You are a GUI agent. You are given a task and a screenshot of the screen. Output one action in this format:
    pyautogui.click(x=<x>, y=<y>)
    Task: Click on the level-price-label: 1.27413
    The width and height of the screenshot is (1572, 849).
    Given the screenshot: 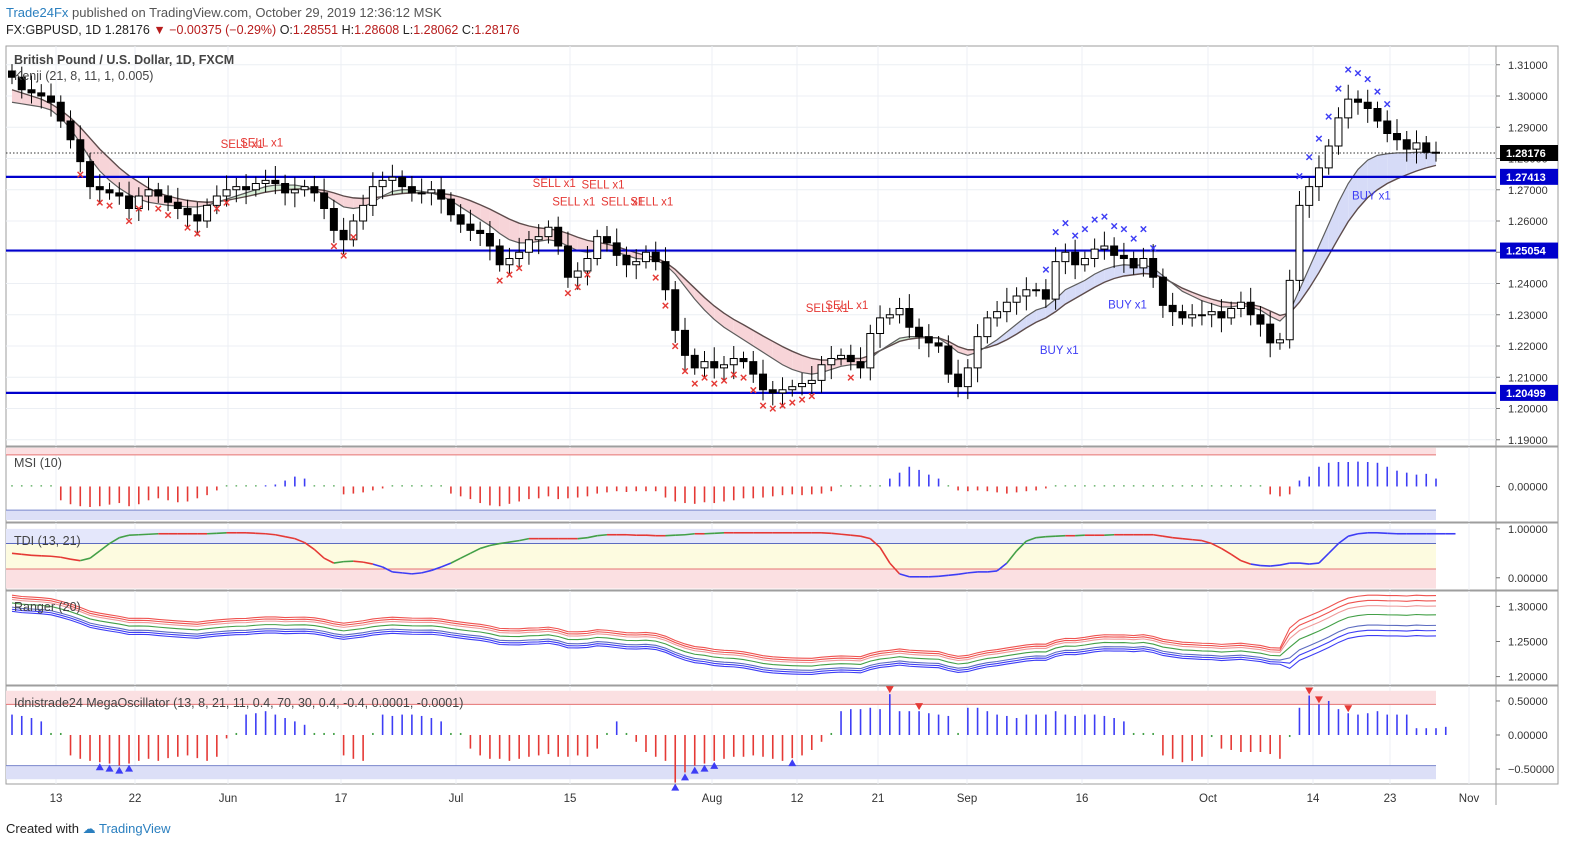 What is the action you would take?
    pyautogui.click(x=1526, y=178)
    